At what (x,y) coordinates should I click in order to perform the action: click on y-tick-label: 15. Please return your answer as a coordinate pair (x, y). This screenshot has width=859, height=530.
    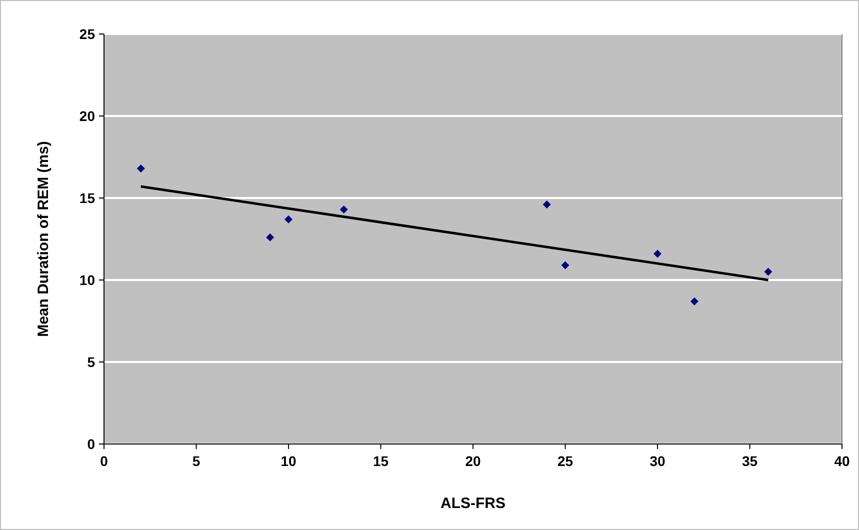
    Looking at the image, I should click on (87, 198).